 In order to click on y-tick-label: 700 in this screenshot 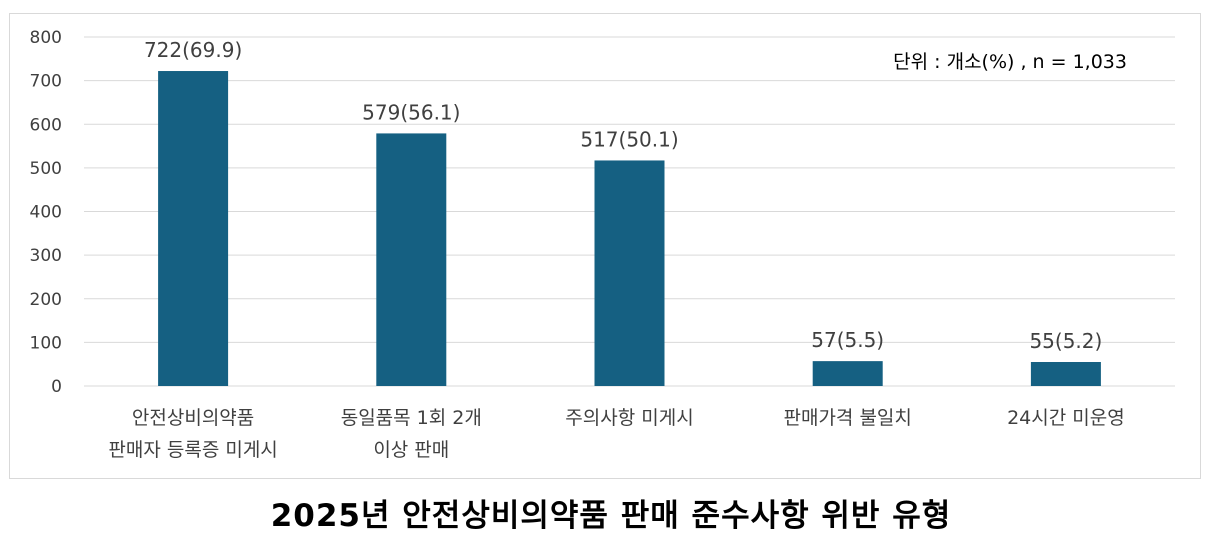, I will do `click(46, 82)`.